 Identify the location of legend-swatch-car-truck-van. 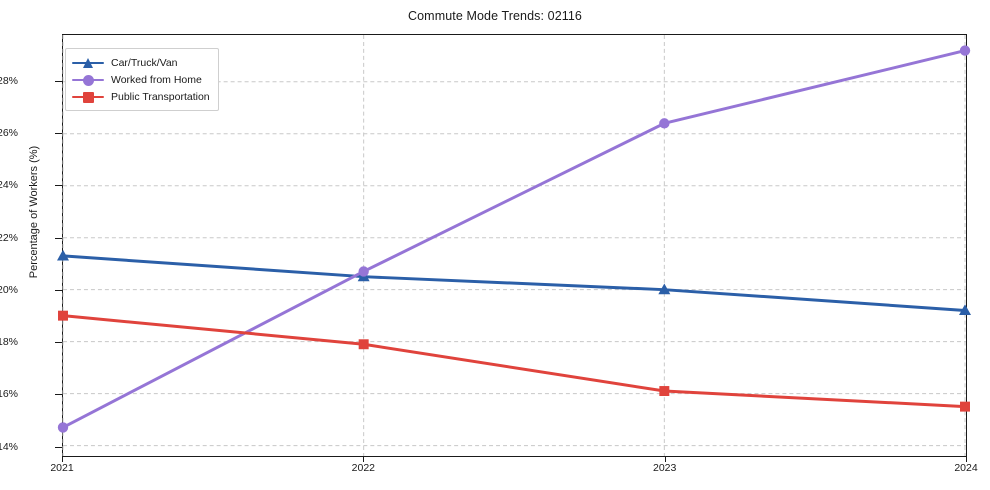
(88, 63).